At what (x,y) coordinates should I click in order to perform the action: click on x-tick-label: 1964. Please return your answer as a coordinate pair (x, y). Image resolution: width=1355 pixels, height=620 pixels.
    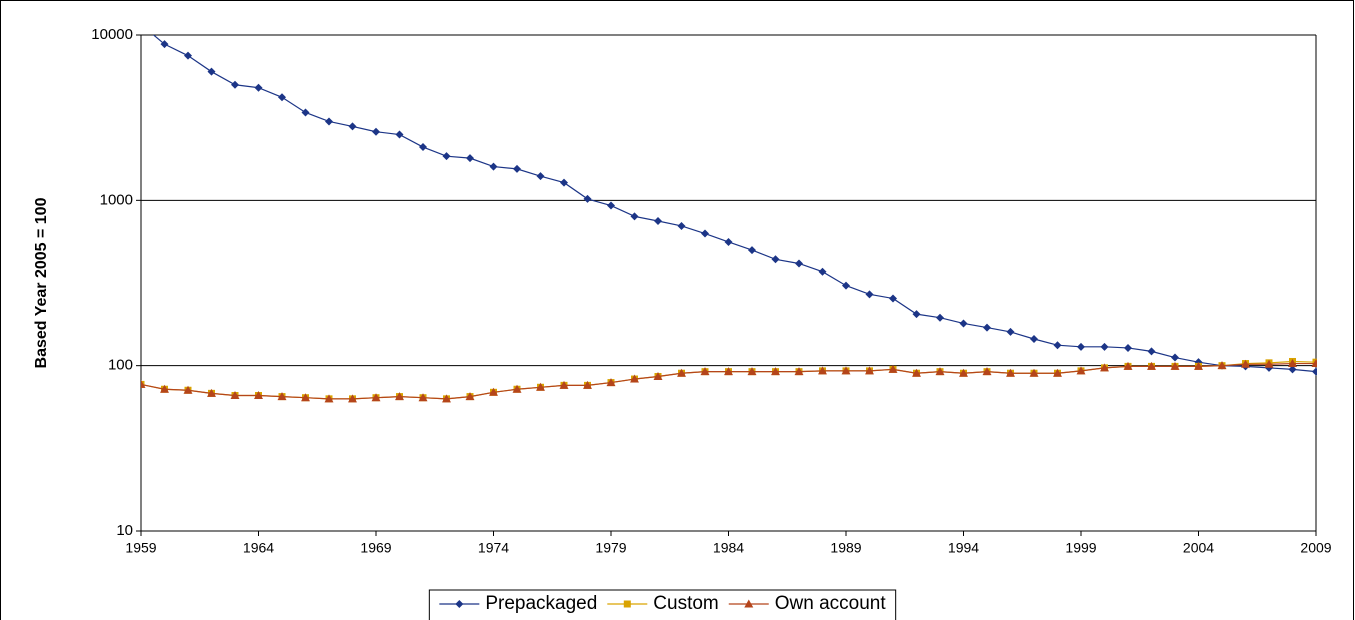
    Looking at the image, I should click on (258, 548).